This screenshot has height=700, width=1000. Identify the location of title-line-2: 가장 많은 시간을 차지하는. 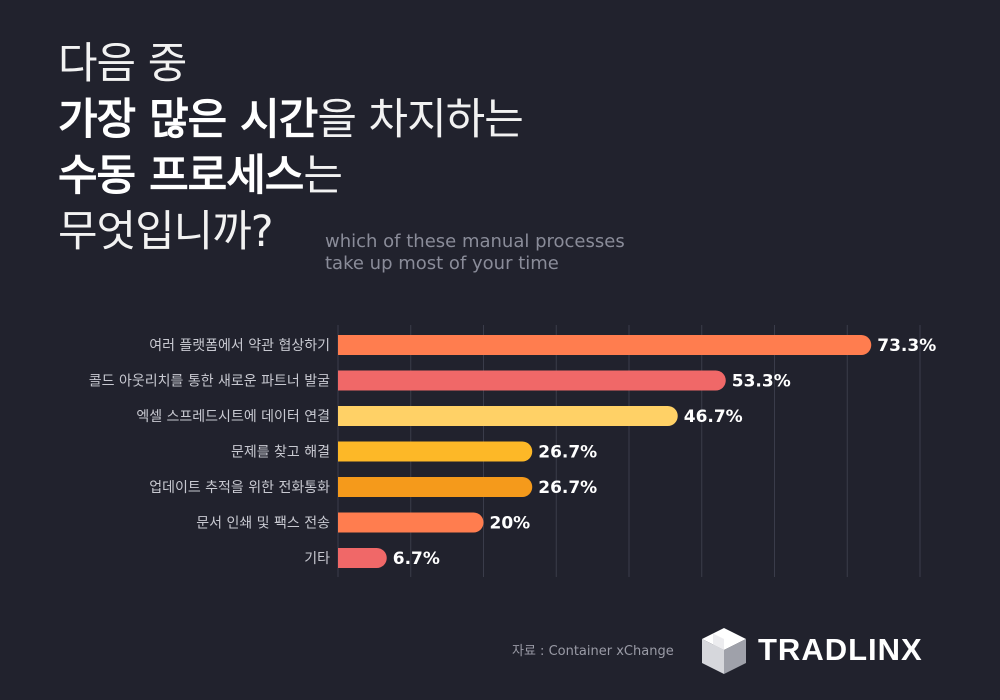
(291, 120).